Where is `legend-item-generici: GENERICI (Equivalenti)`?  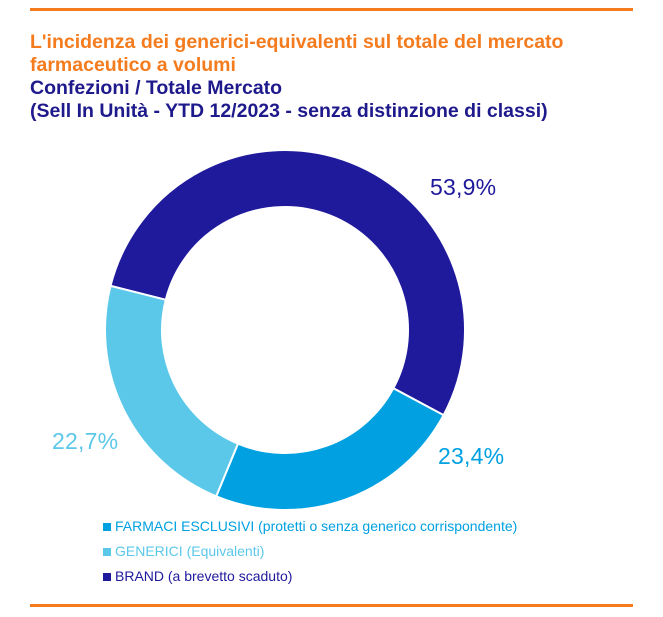
legend-item-generici: GENERICI (Equivalenti) is located at coordinates (310, 551).